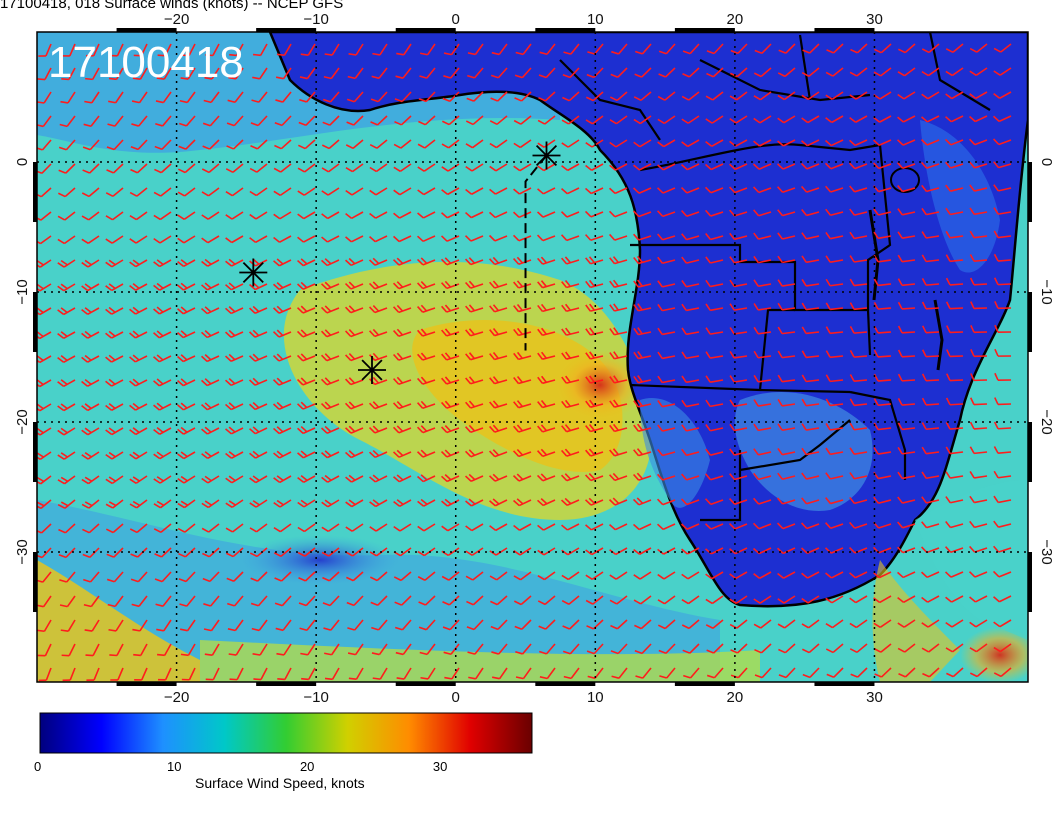  Describe the element at coordinates (425, 30) in the screenshot. I see `tick-bar-top` at that location.